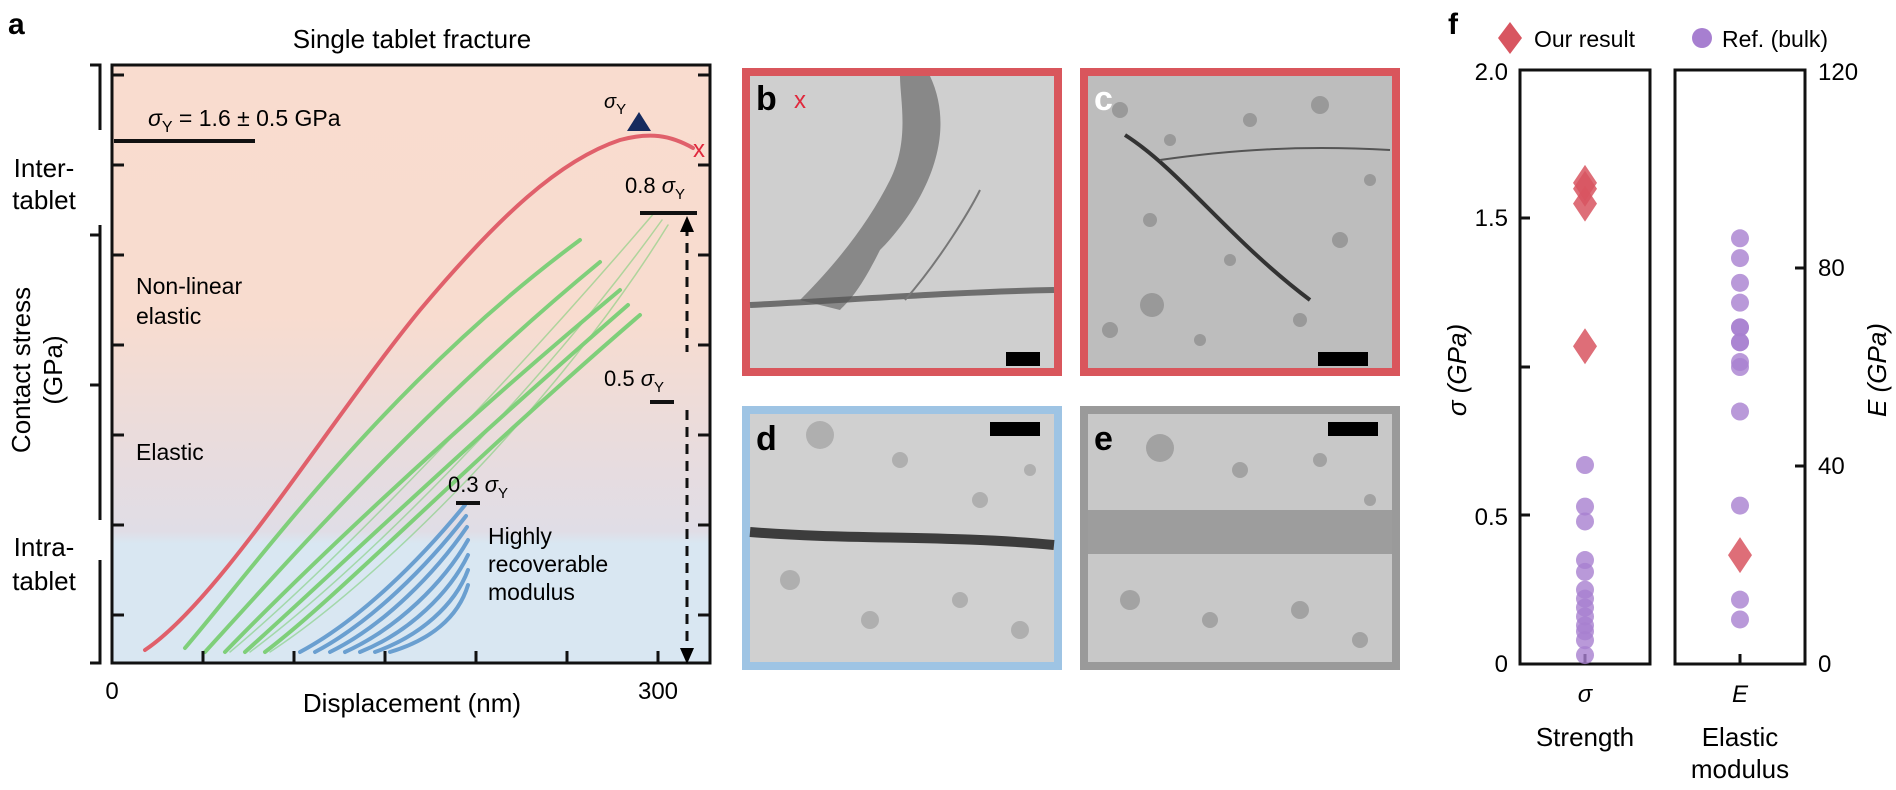 This screenshot has height=790, width=1896. Describe the element at coordinates (478, 487) in the screenshot. I see `level-03-label: 0.3 σY` at that location.